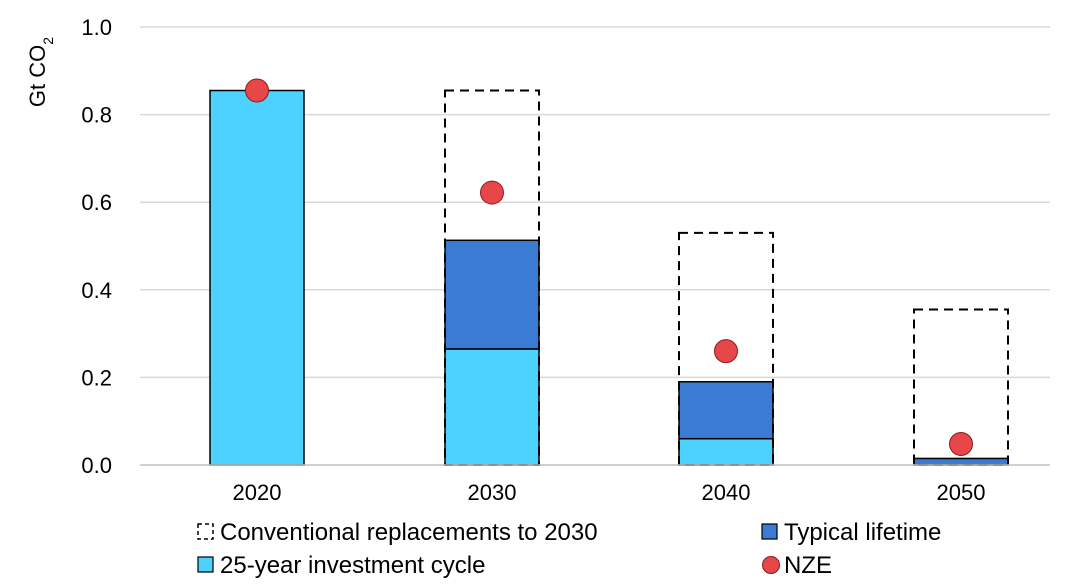 This screenshot has height=585, width=1066. What do you see at coordinates (96, 377) in the screenshot?
I see `y-tick-label: 0.2` at bounding box center [96, 377].